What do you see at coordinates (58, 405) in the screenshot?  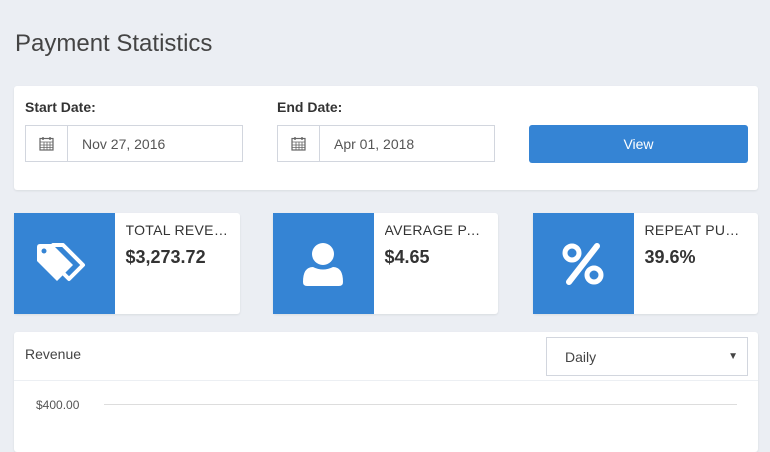 I see `y-axis-tick: $400.00` at bounding box center [58, 405].